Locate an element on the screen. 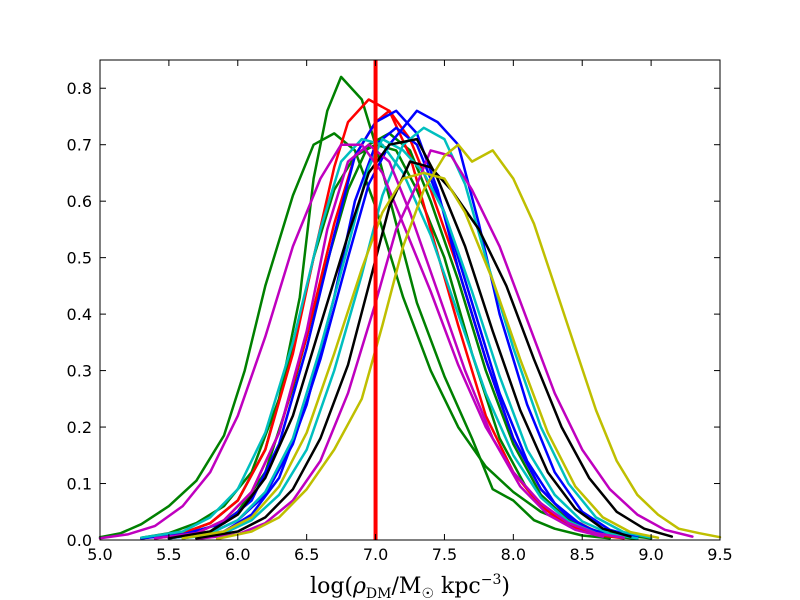 Image resolution: width=800 pixels, height=600 pixels. y-tick-label-1: 0.1 is located at coordinates (79, 484).